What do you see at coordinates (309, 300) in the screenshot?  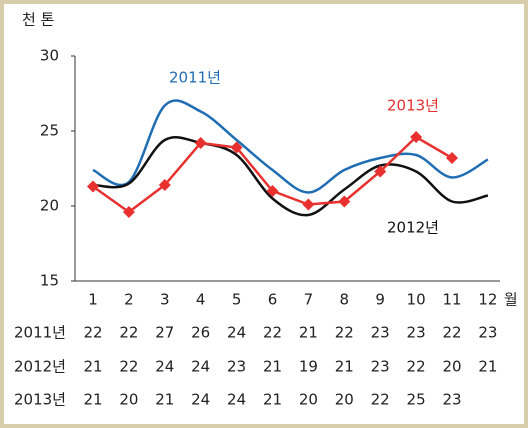 I see `x-tick-label: 7` at bounding box center [309, 300].